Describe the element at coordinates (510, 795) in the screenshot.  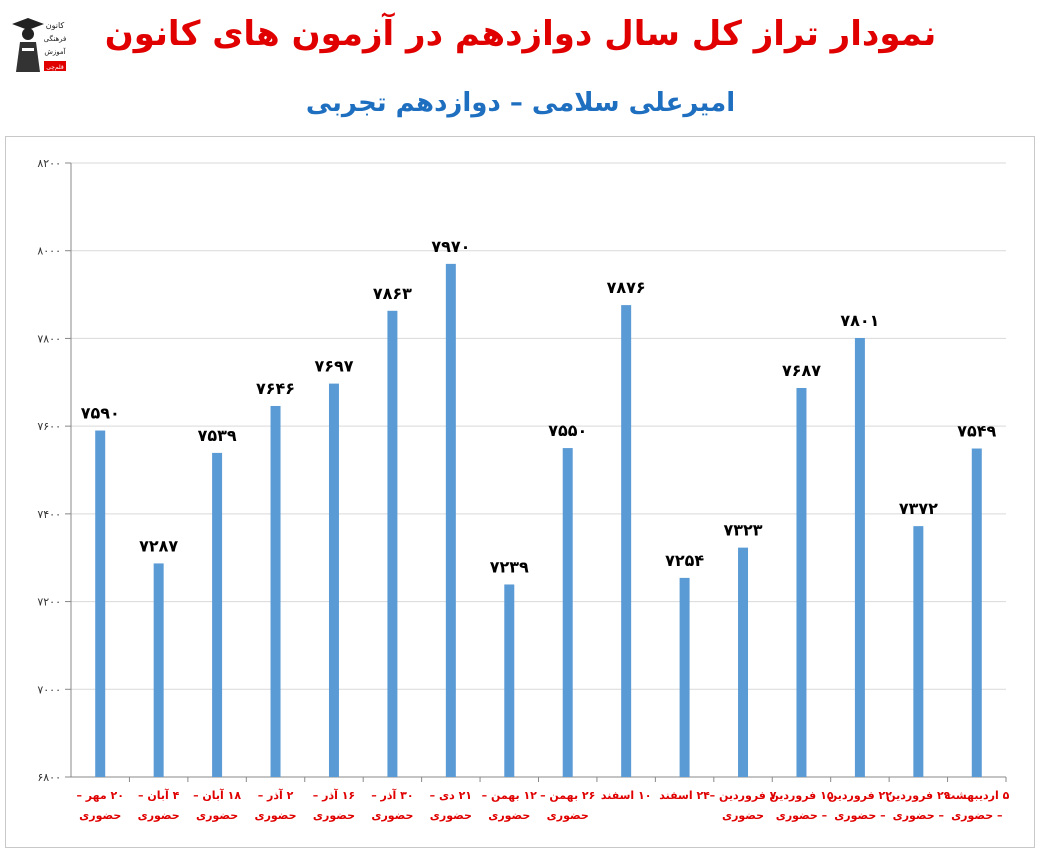
I see `category-label: ۱۲ بهمن –` at that location.